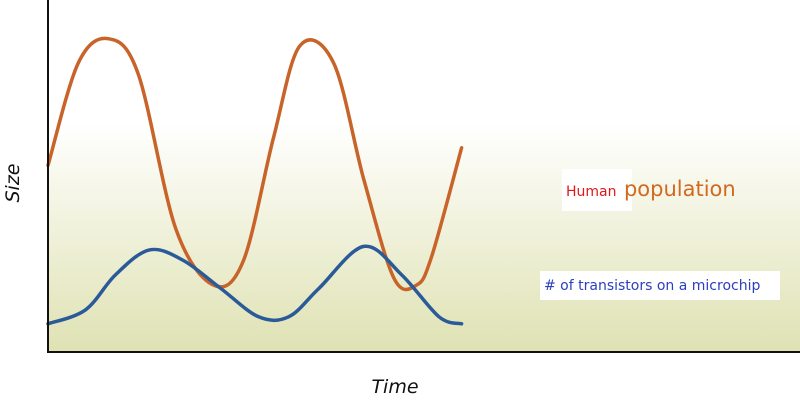 The image size is (800, 401). What do you see at coordinates (255, 285) in the screenshot?
I see `transistors-line` at bounding box center [255, 285].